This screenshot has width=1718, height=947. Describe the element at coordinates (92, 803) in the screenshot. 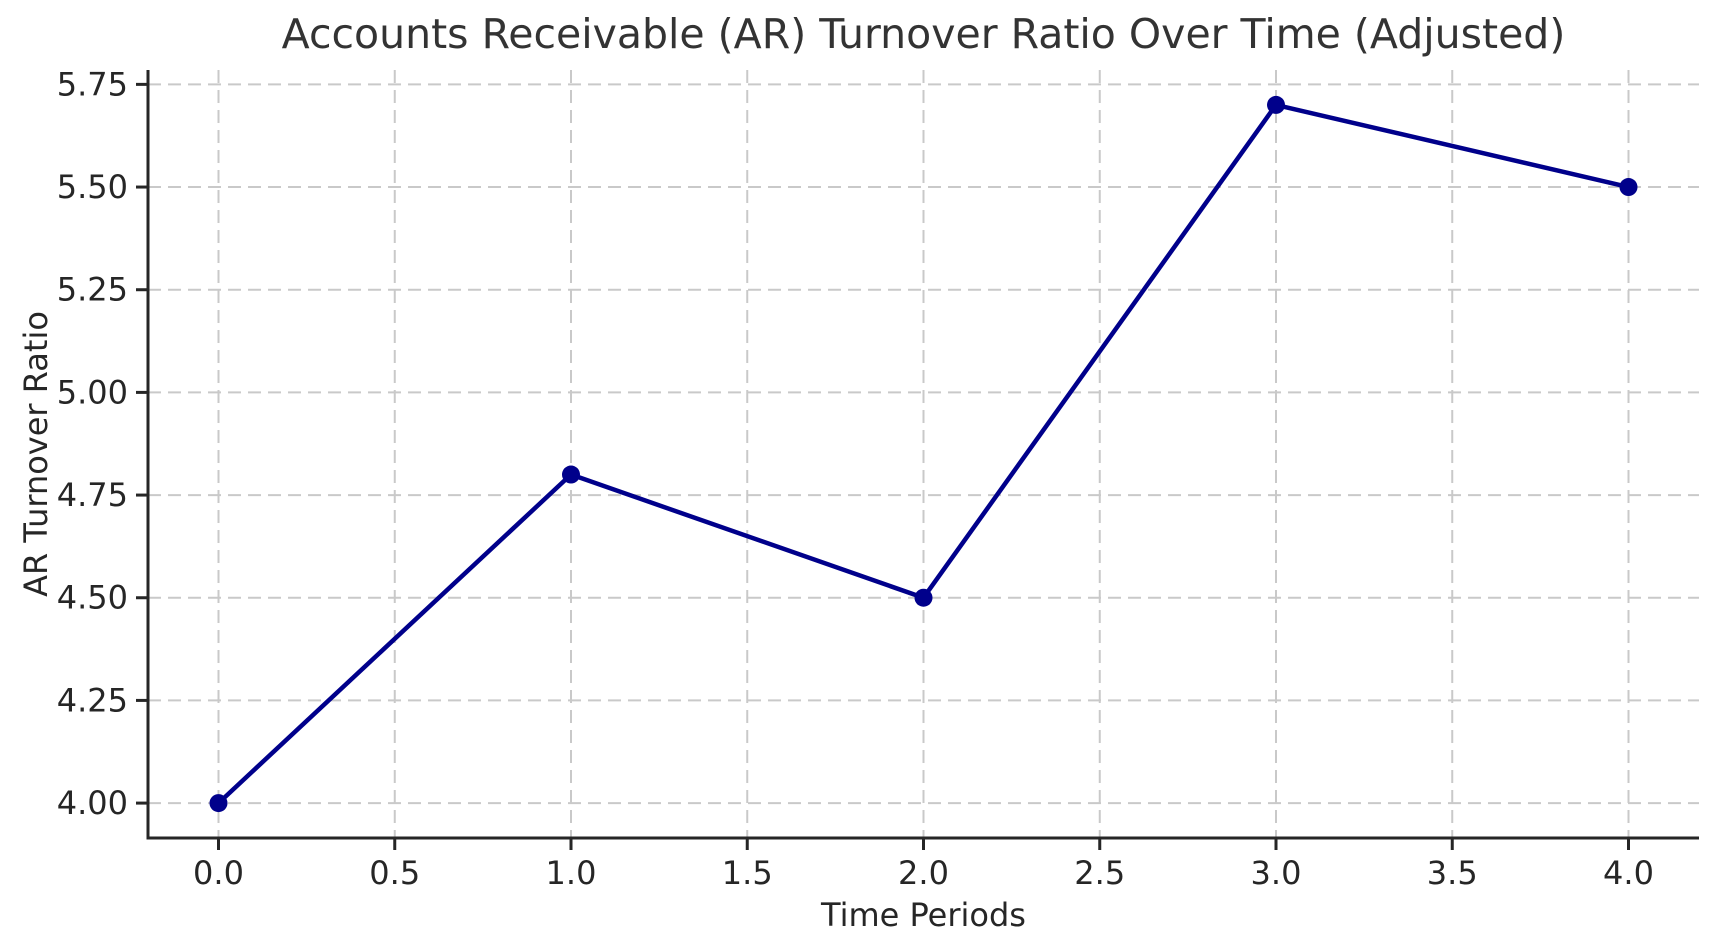

I see `y-tick-label: 4.00` at that location.